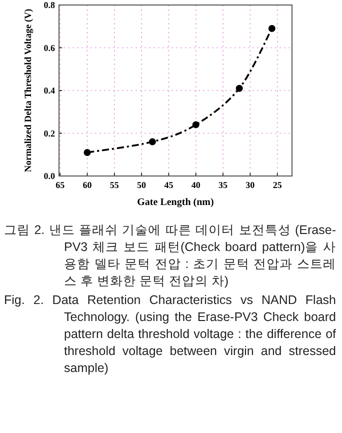 This screenshot has width=342, height=433. Describe the element at coordinates (169, 185) in the screenshot. I see `x-tick-label: 45` at that location.